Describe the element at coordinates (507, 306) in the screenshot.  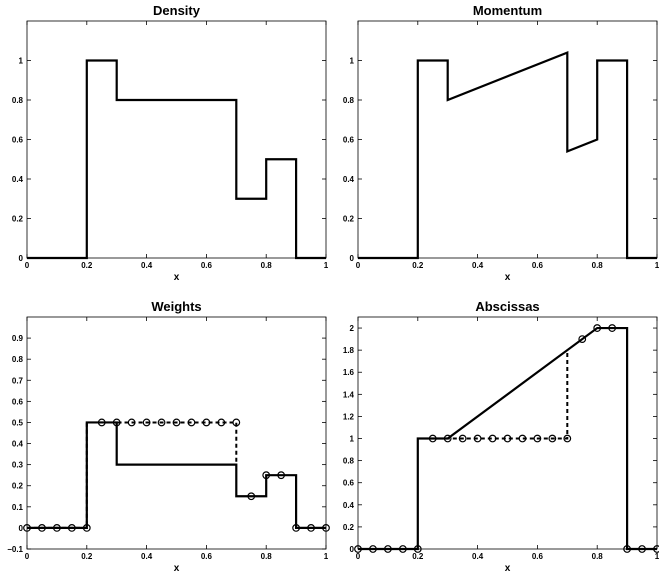
I see `chart-title: Abscissas` at that location.